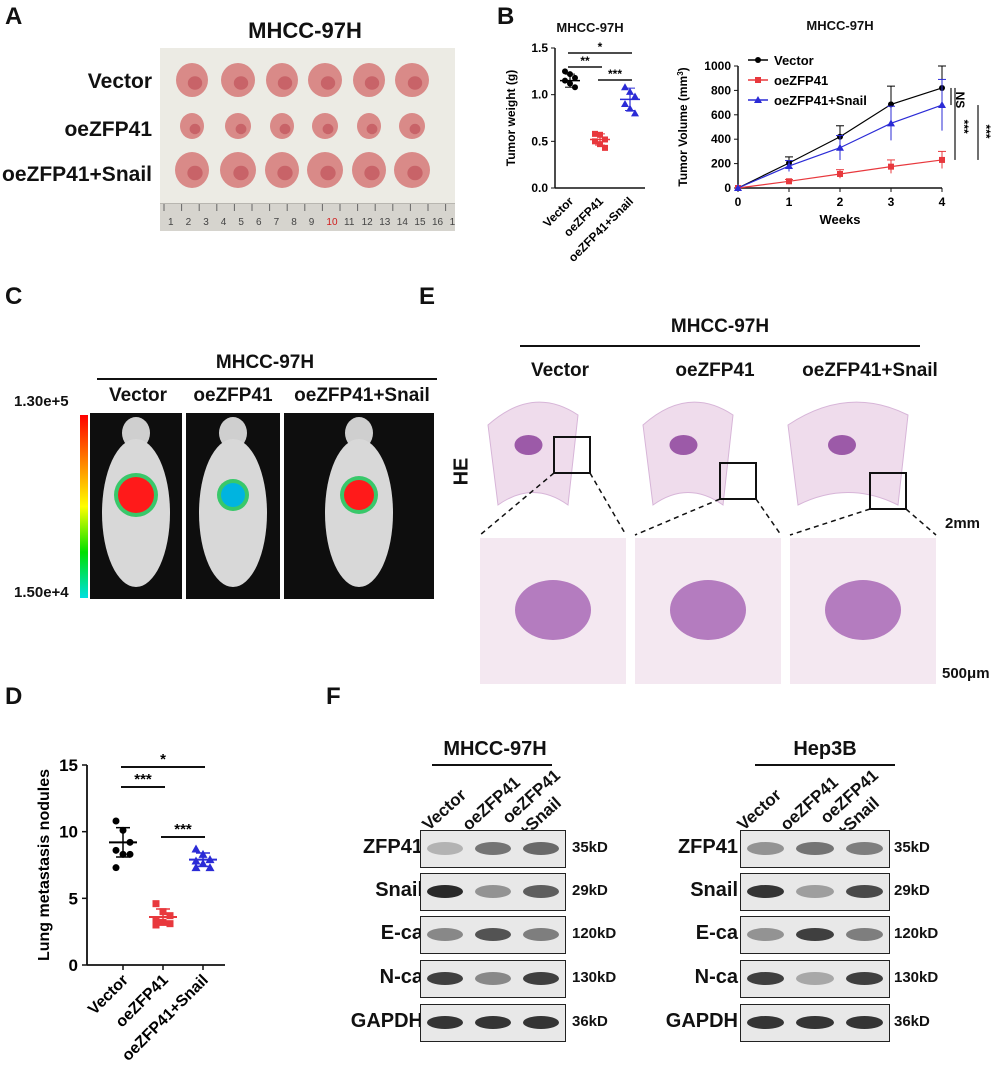  What do you see at coordinates (708, 610) in the screenshot?
I see `tumor-region` at bounding box center [708, 610].